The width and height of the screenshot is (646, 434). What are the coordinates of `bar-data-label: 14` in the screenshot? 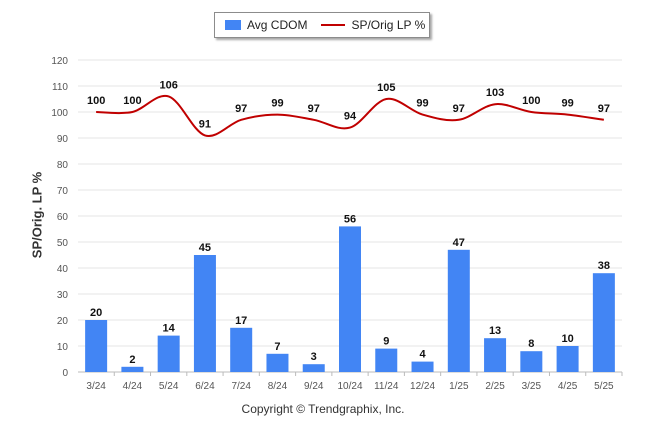 It's located at (169, 329).